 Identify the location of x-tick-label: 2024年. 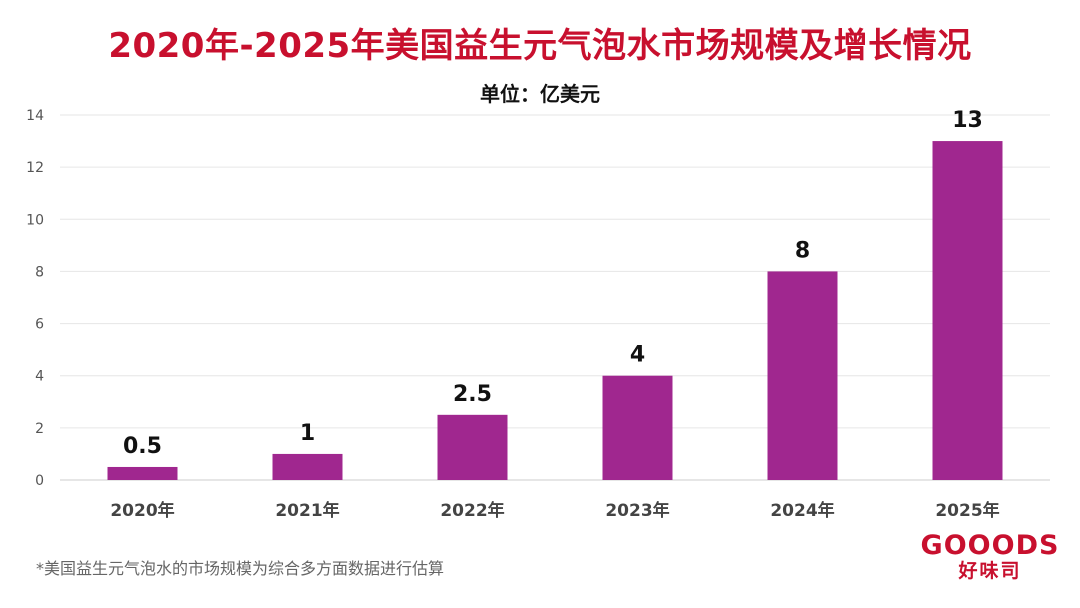
(802, 510).